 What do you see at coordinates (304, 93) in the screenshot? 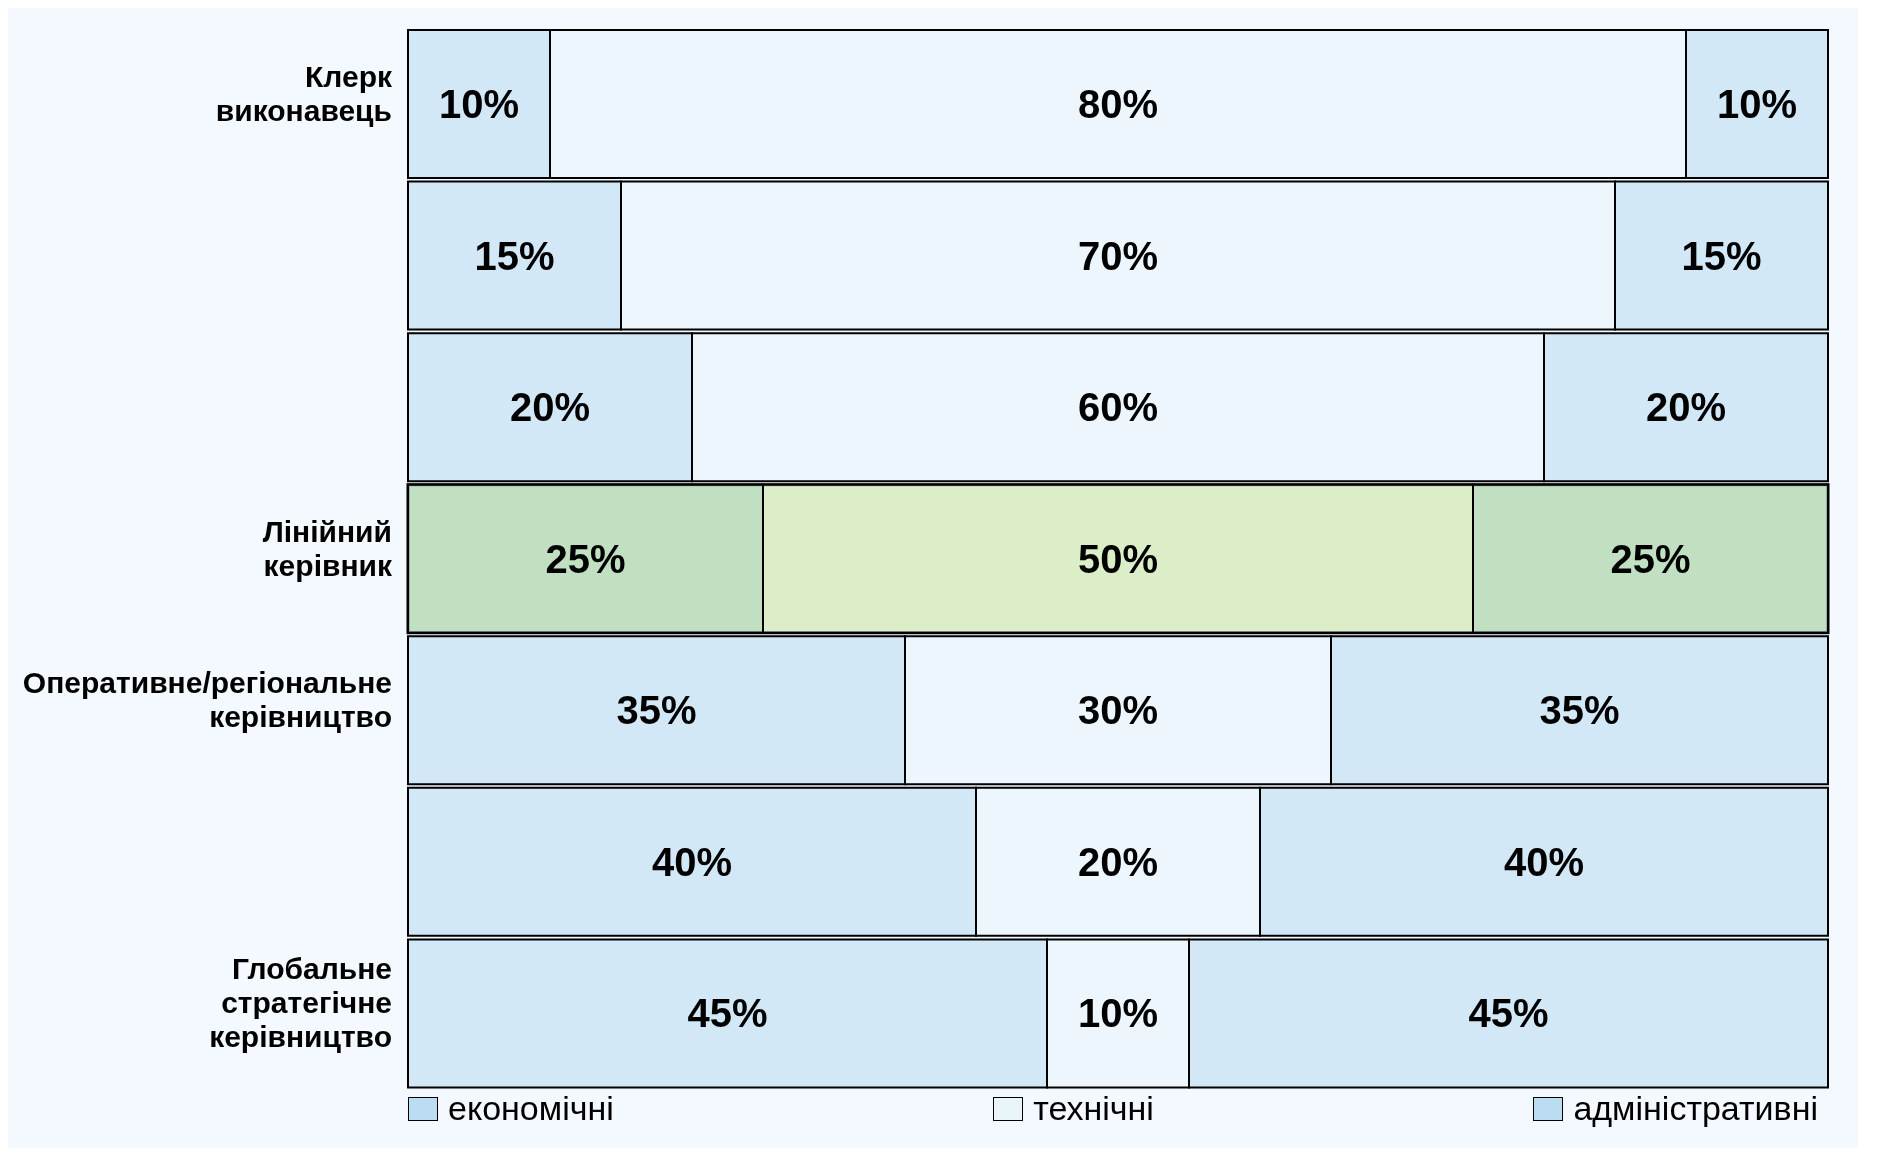
I see `y-tick-label: Клерк виконавець` at bounding box center [304, 93].